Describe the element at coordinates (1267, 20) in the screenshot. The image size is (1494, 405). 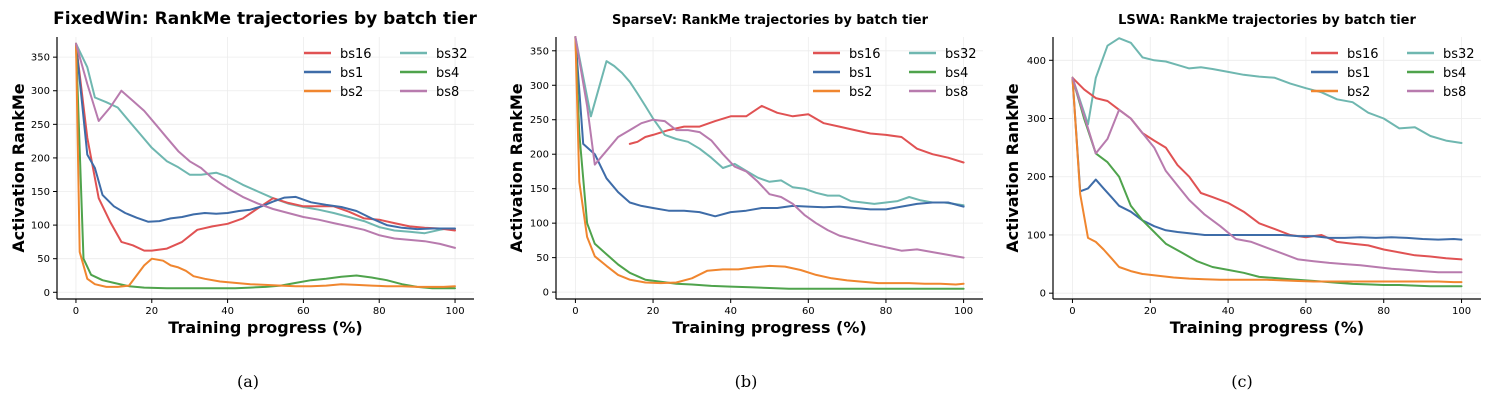
I see `chart-title: LSWA: RankMe trajectories by batch tier` at that location.